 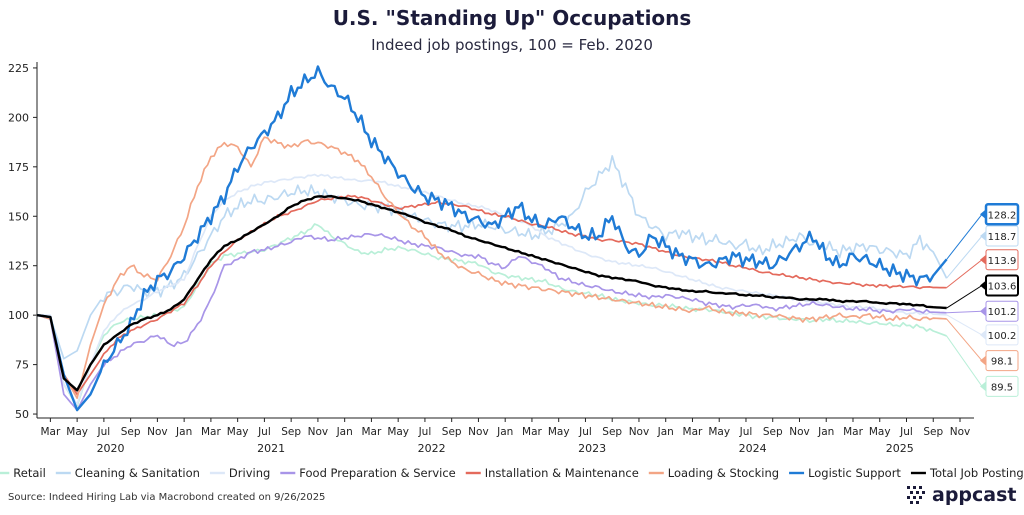 I want to click on end-value-label: 100.2, so click(x=1002, y=336).